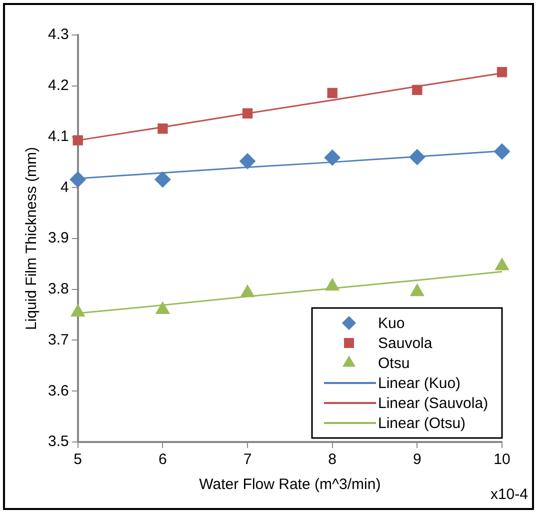  Describe the element at coordinates (58, 85) in the screenshot. I see `y-tick-label: 4.2` at that location.